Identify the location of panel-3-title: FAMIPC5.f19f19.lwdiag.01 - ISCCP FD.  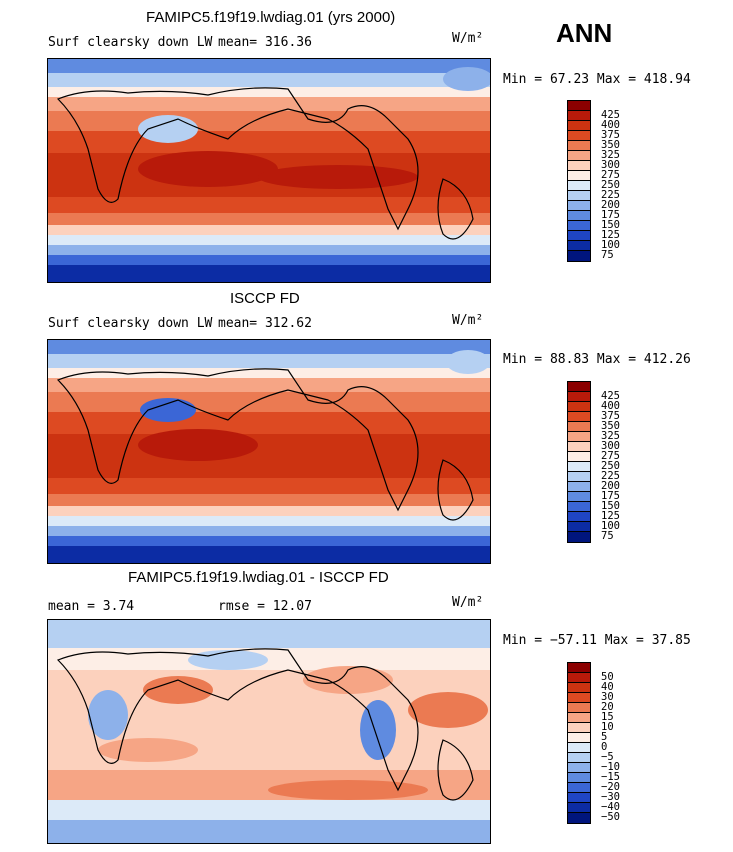
(258, 577).